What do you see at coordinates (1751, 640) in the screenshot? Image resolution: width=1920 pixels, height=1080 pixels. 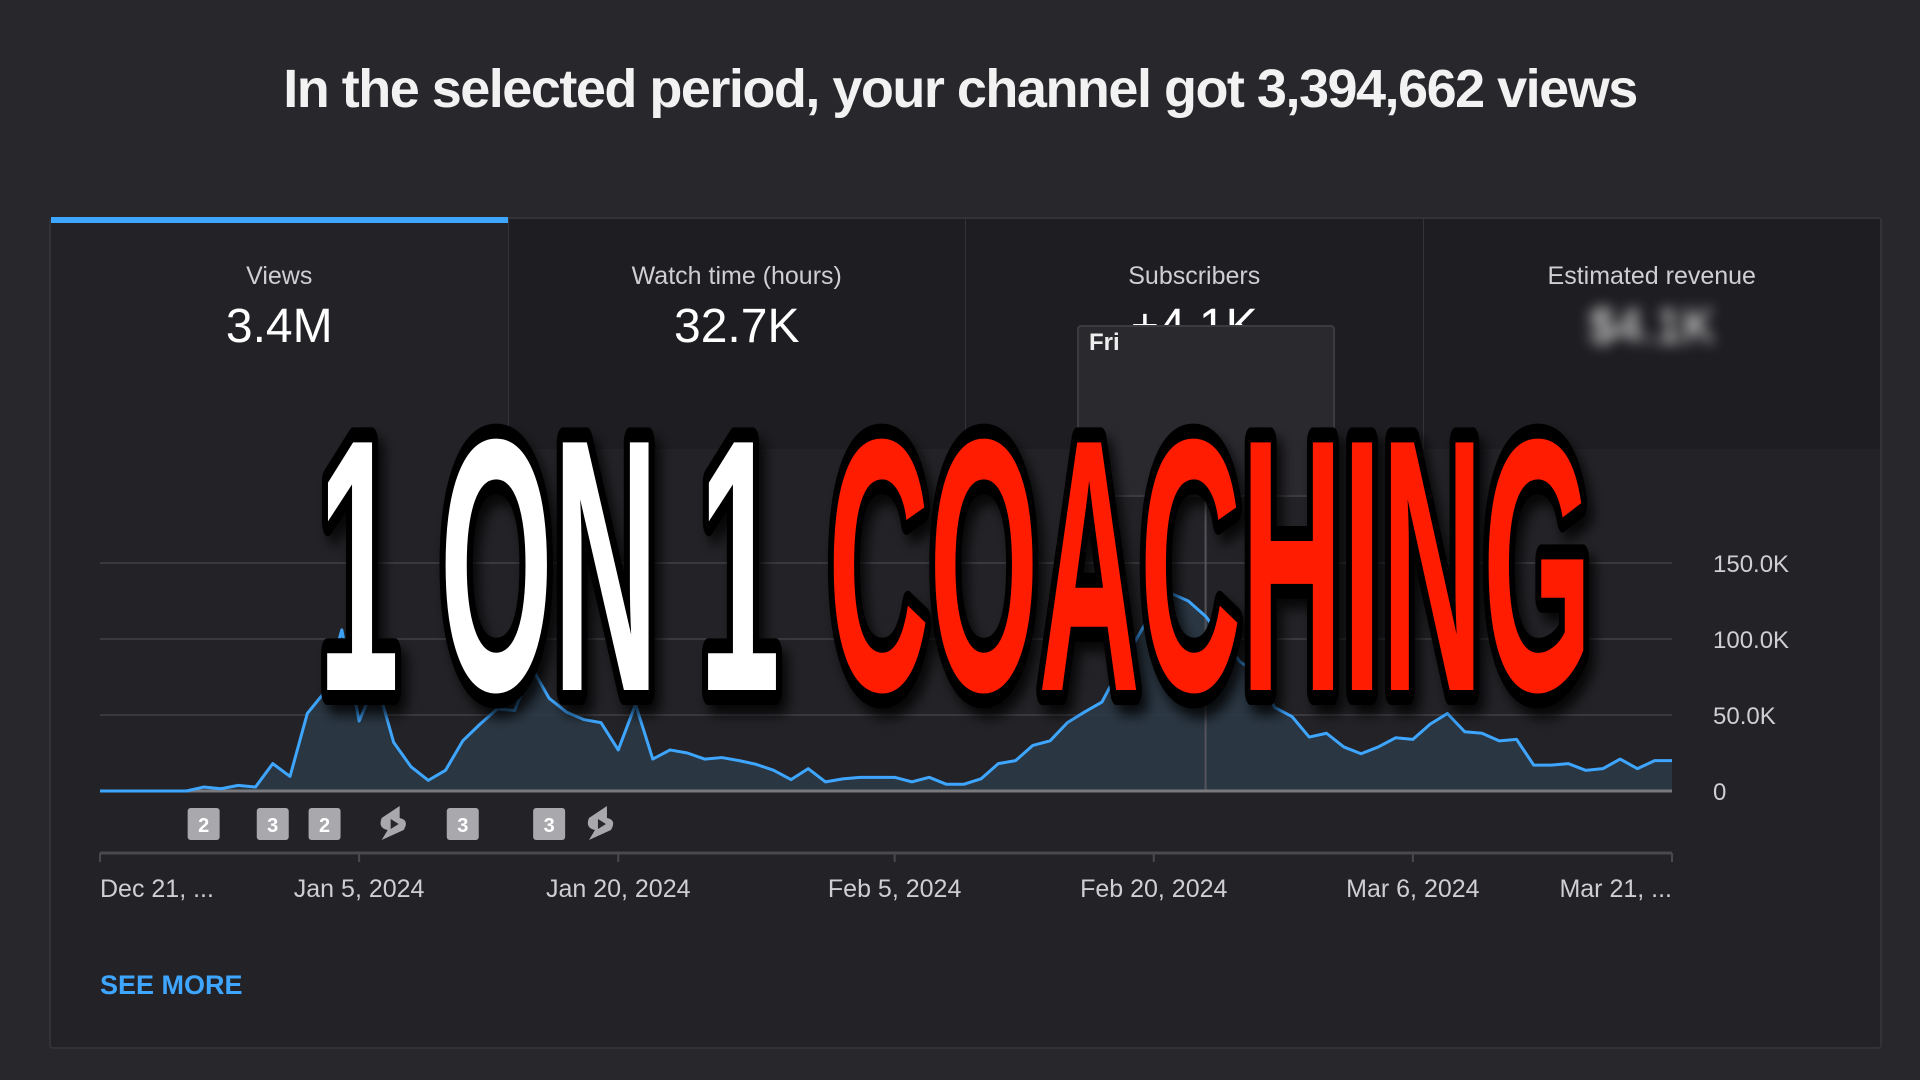 I see `y-tick-label: 100.0K` at bounding box center [1751, 640].